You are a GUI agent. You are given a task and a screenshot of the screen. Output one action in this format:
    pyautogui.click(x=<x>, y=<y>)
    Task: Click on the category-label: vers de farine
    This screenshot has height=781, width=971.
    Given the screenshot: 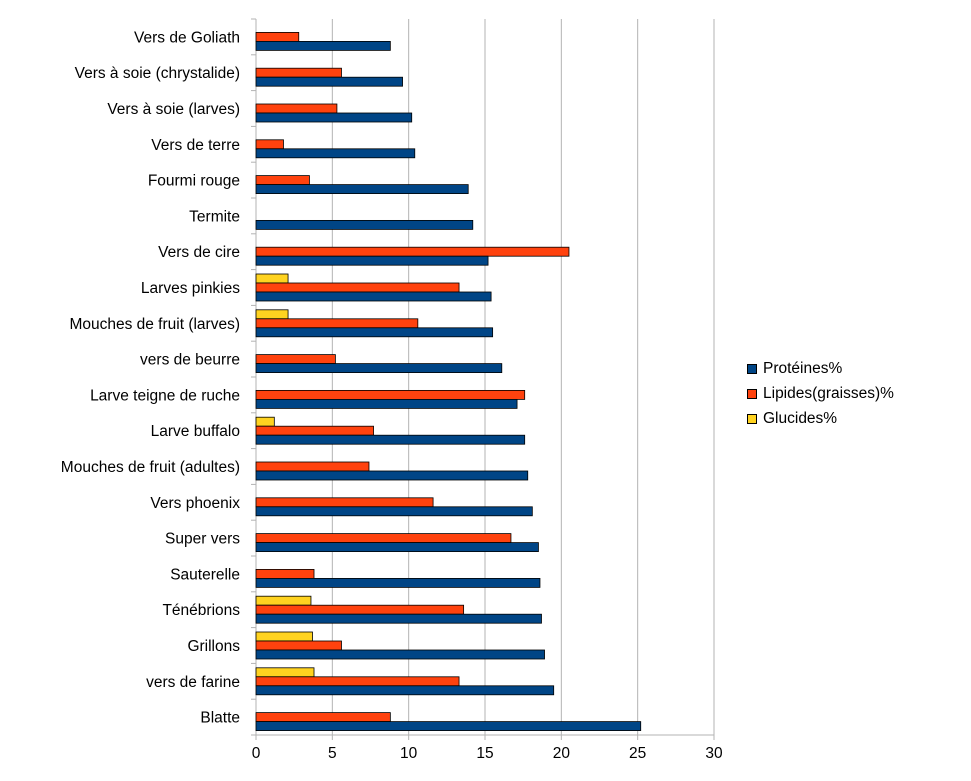 What is the action you would take?
    pyautogui.click(x=193, y=682)
    